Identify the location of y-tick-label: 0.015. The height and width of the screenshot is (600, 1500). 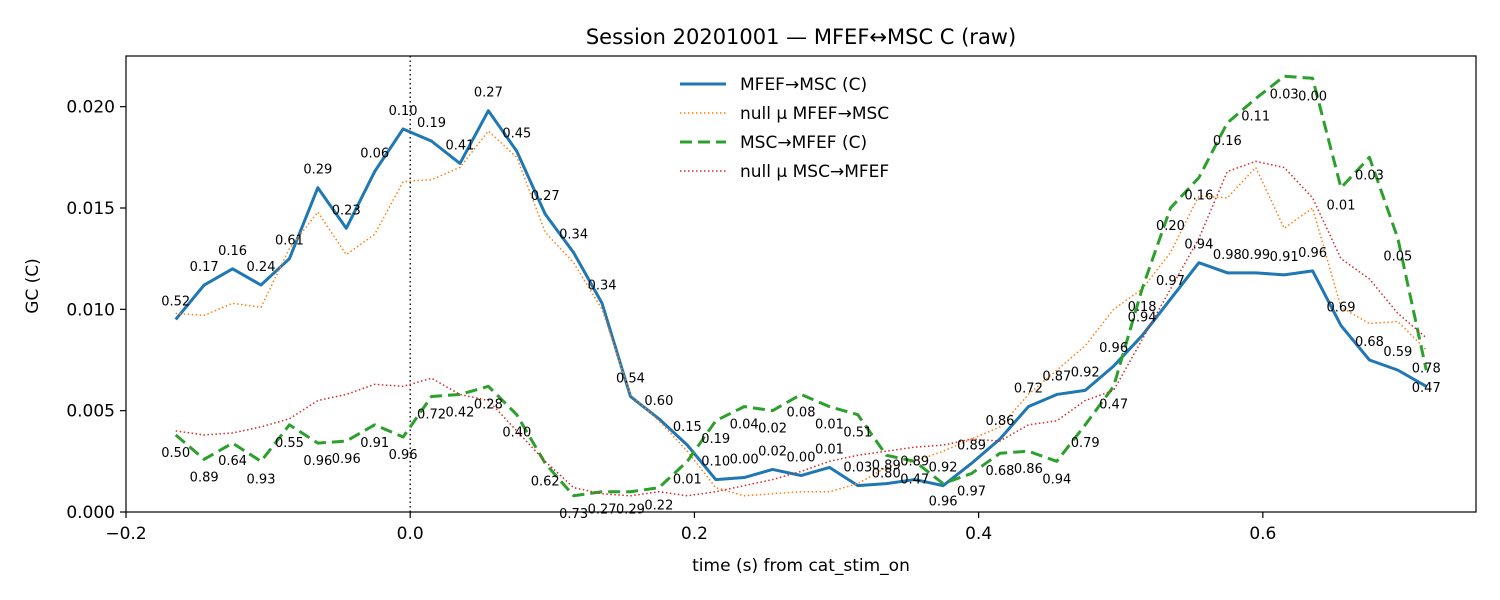
(90, 209).